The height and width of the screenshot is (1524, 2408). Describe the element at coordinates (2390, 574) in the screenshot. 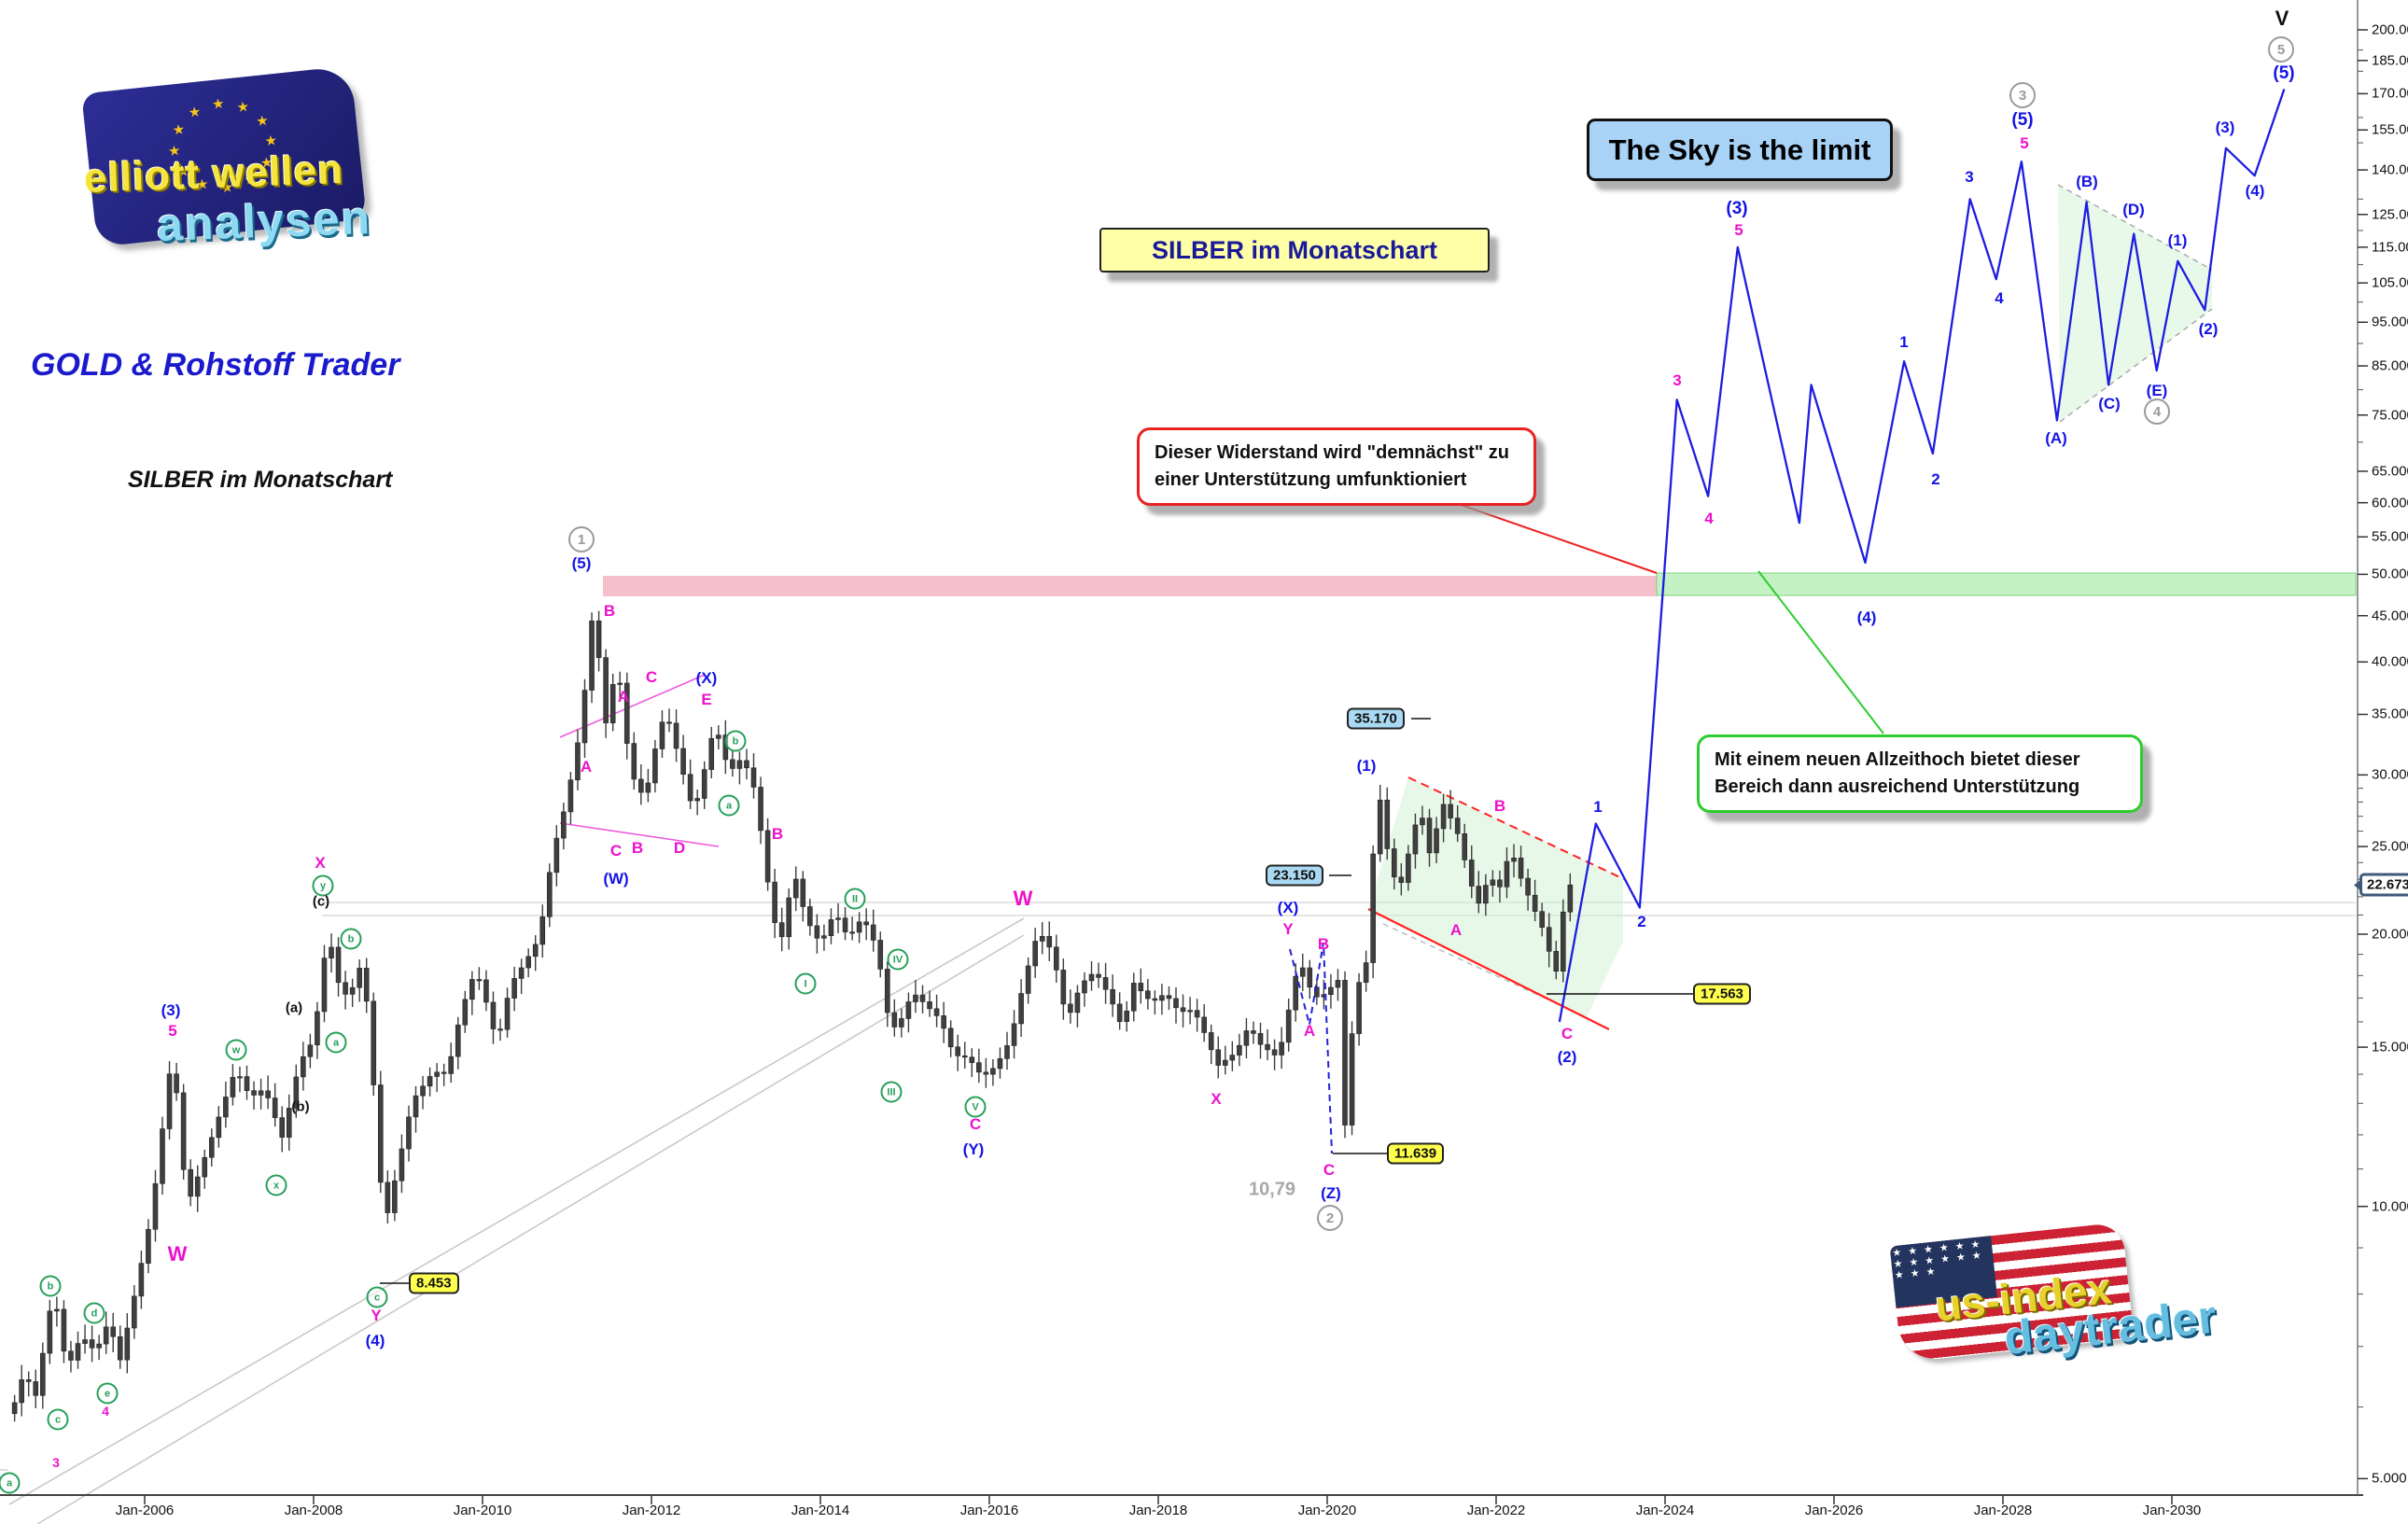

I see `y-axis-tick-label: 50.000` at that location.